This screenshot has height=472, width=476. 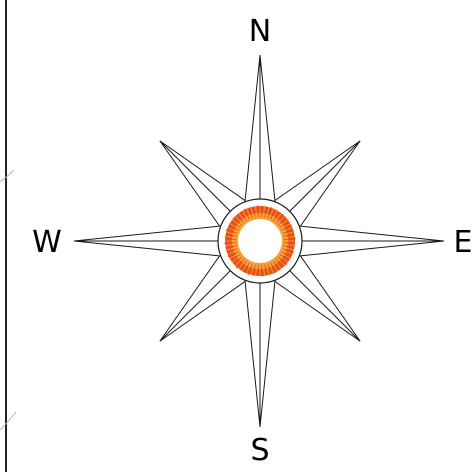 I want to click on center-hub, so click(x=260, y=241).